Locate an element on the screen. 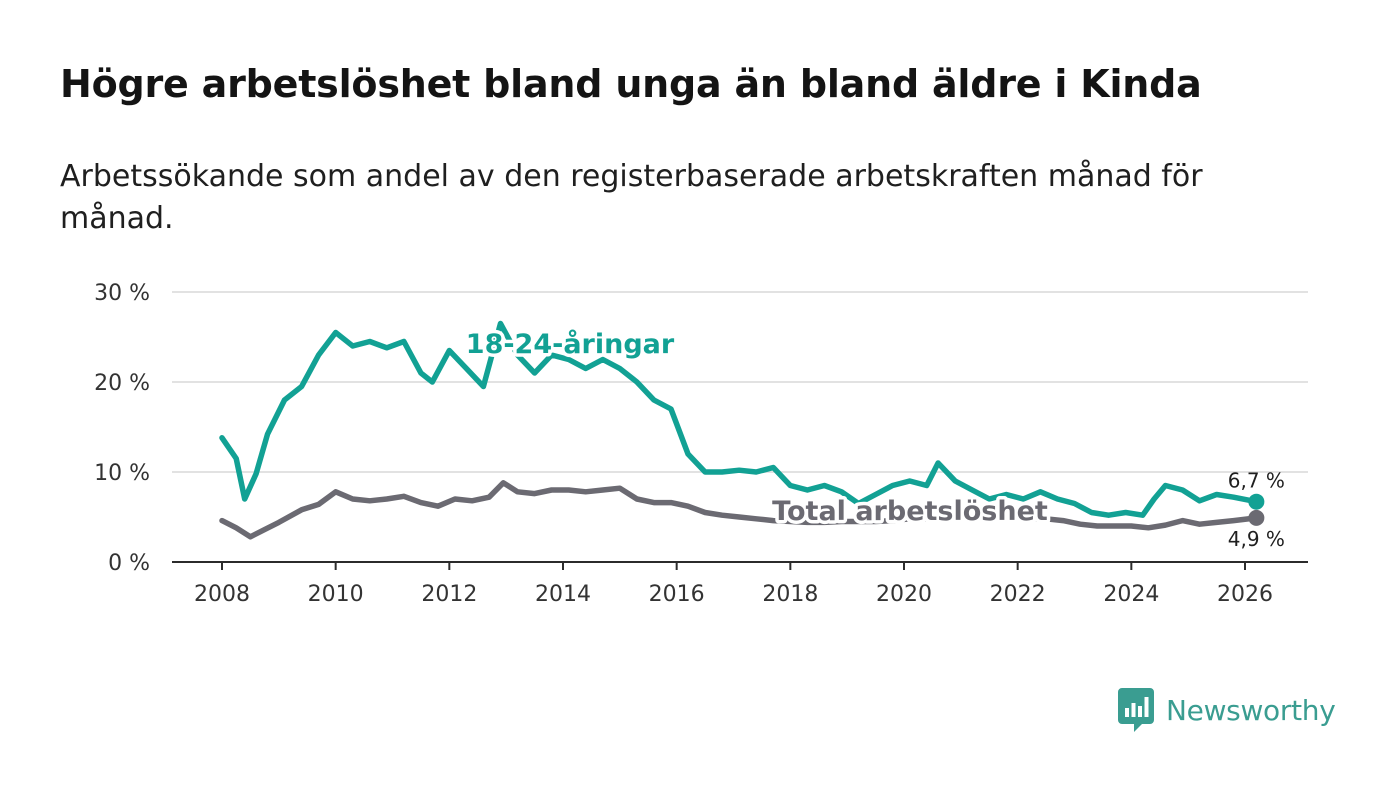 Image resolution: width=1400 pixels, height=794 pixels. x-tick-label: 2022 is located at coordinates (1018, 594).